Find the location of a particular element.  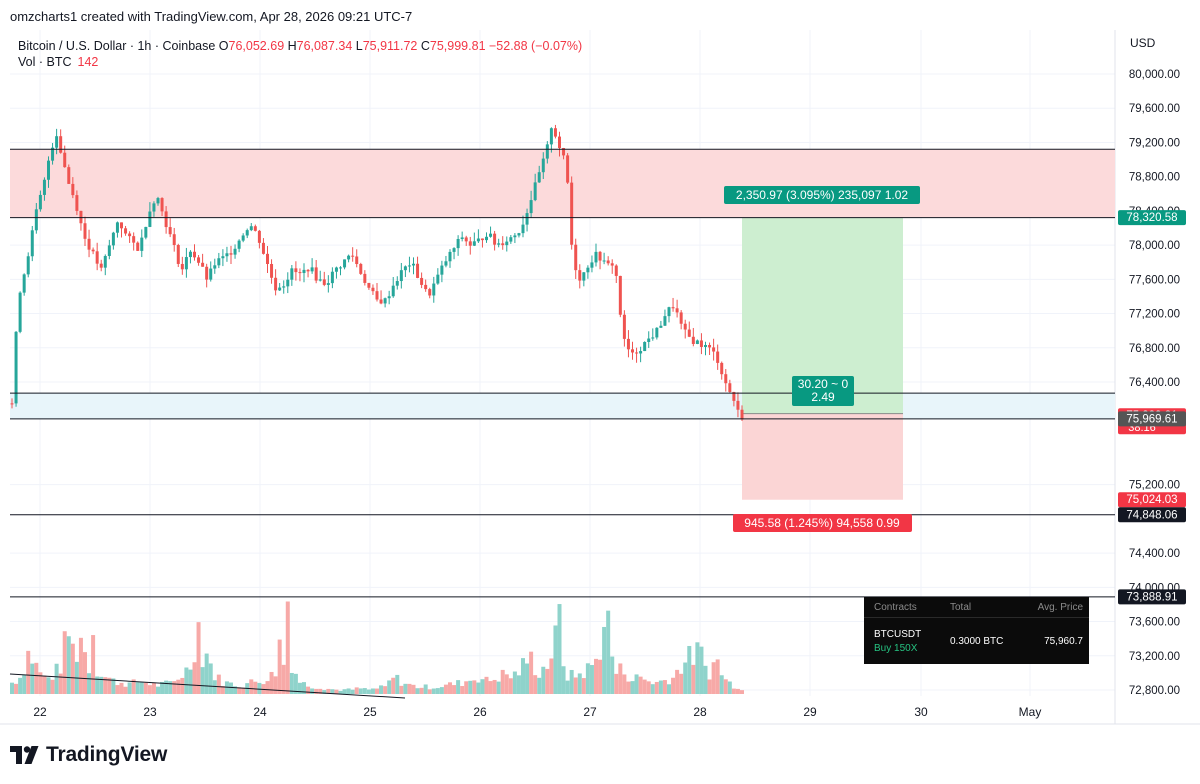

price-tag-label: 75,969.61 is located at coordinates (1151, 419).